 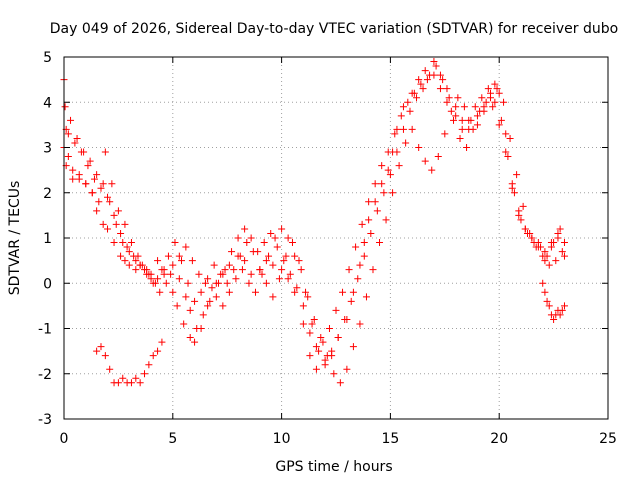 I want to click on series-t6, so click(x=553, y=301).